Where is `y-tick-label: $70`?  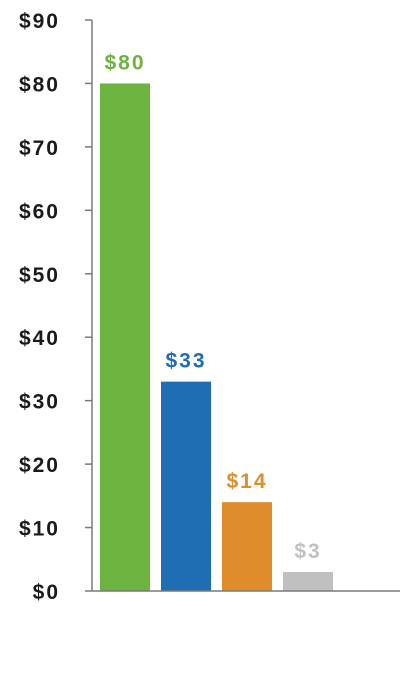
y-tick-label: $70 is located at coordinates (39, 148).